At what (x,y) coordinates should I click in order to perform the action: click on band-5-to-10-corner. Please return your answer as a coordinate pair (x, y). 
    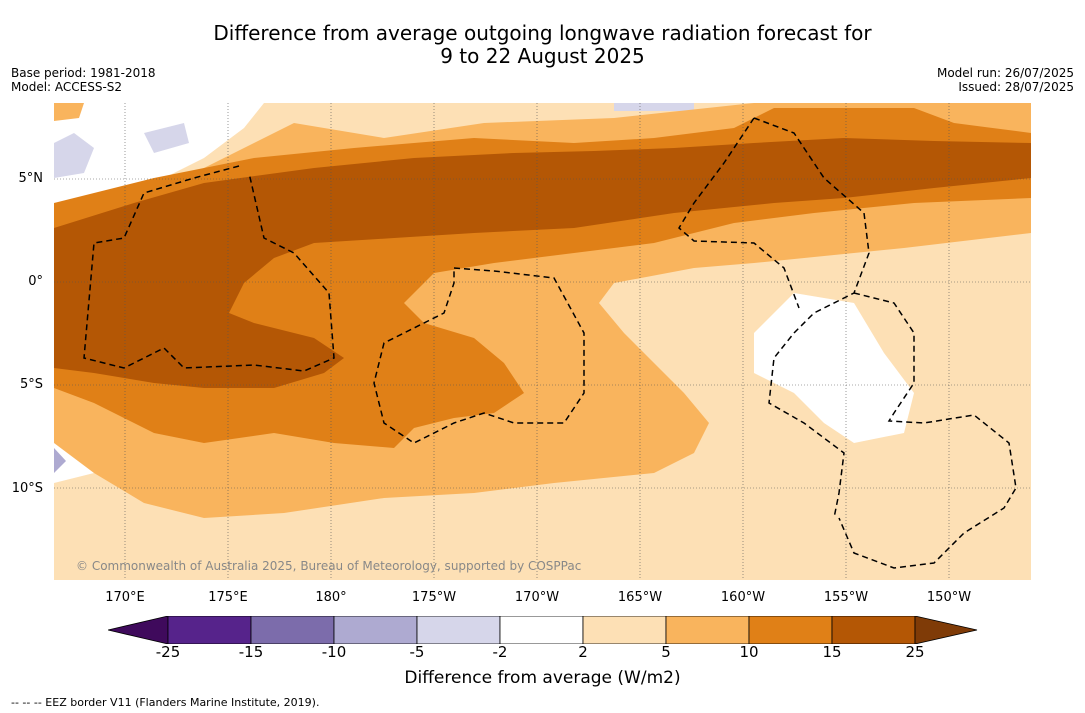
    Looking at the image, I should click on (69, 112).